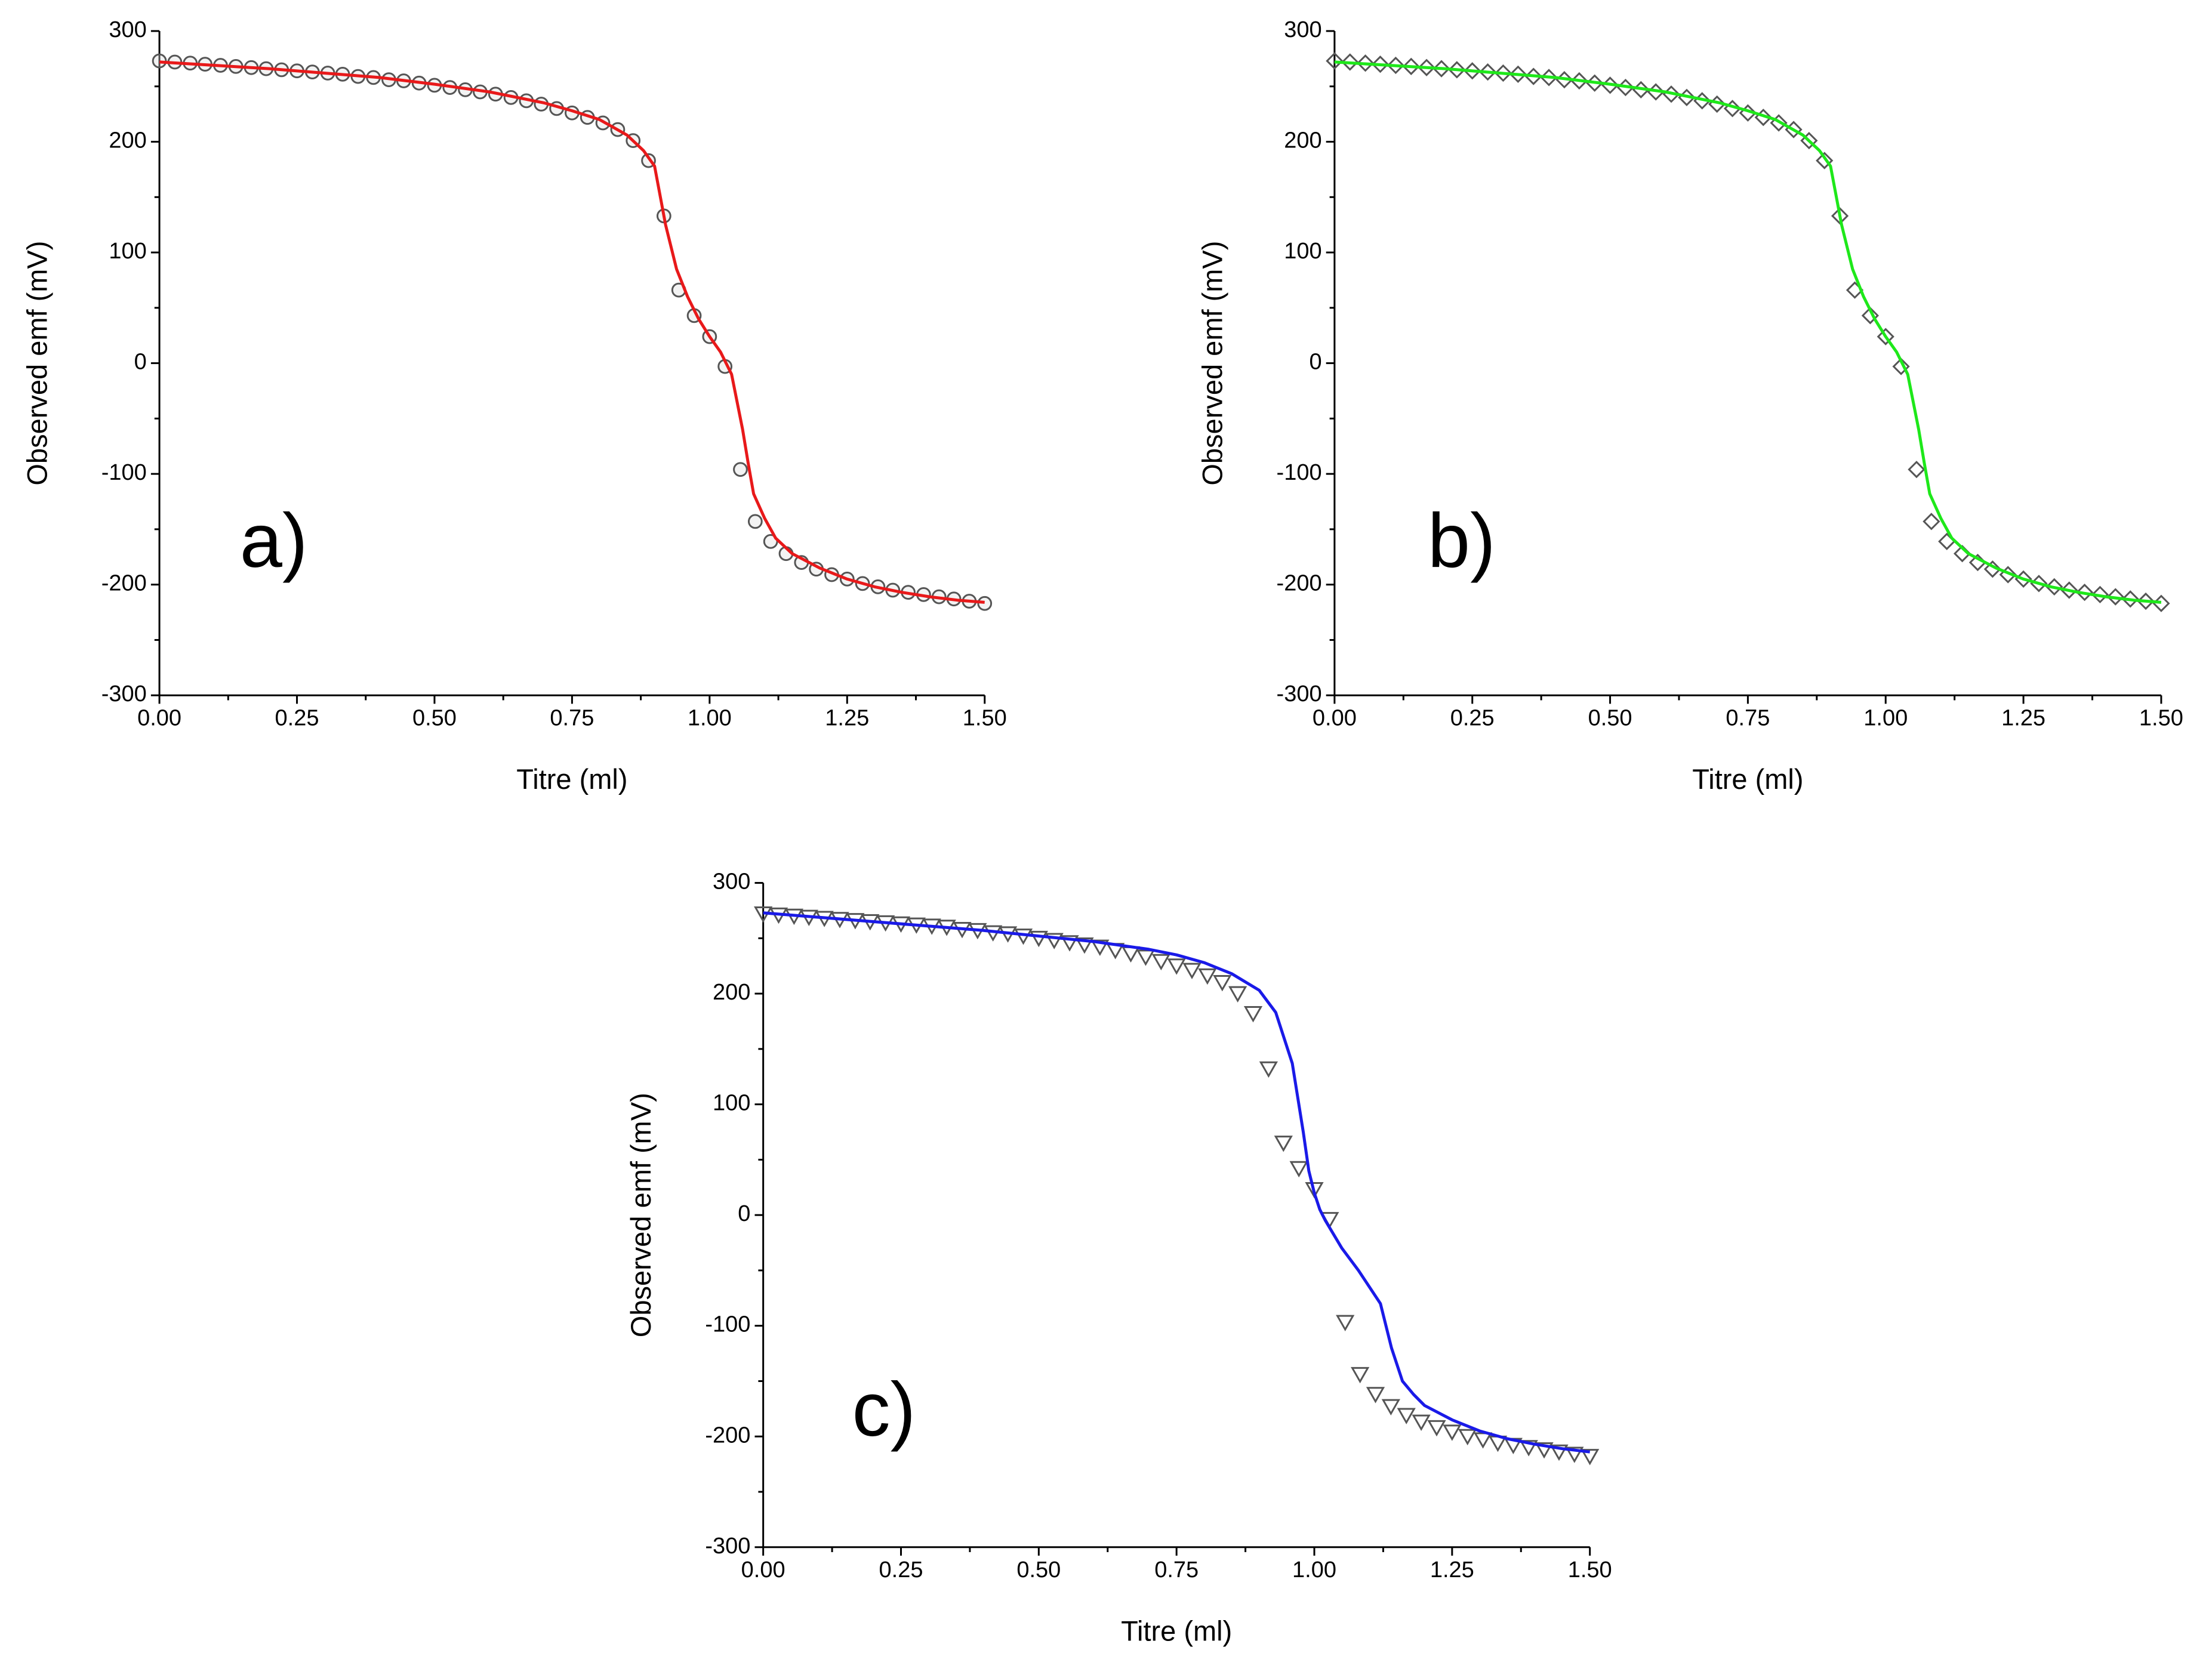 The height and width of the screenshot is (1678, 2212). I want to click on panel-label: a), so click(274, 541).